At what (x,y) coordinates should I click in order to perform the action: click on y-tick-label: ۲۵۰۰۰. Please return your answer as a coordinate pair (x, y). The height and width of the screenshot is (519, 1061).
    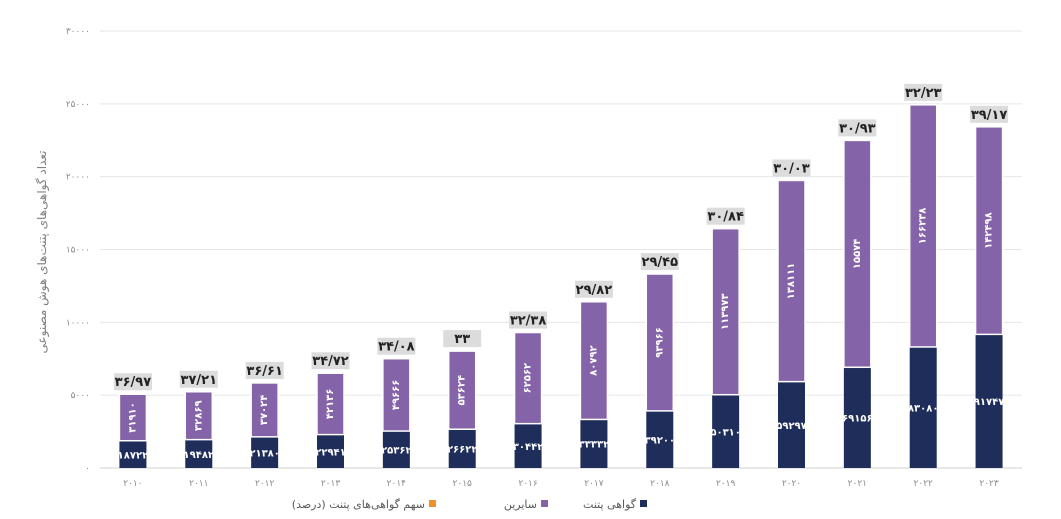
    Looking at the image, I should click on (78, 105).